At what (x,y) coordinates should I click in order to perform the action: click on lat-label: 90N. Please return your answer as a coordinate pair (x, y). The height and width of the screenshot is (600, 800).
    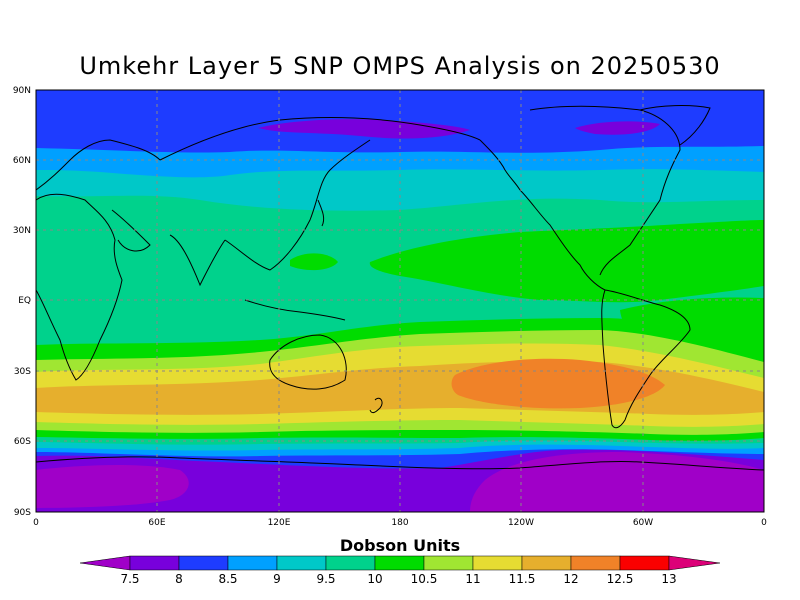
    Looking at the image, I should click on (22, 91).